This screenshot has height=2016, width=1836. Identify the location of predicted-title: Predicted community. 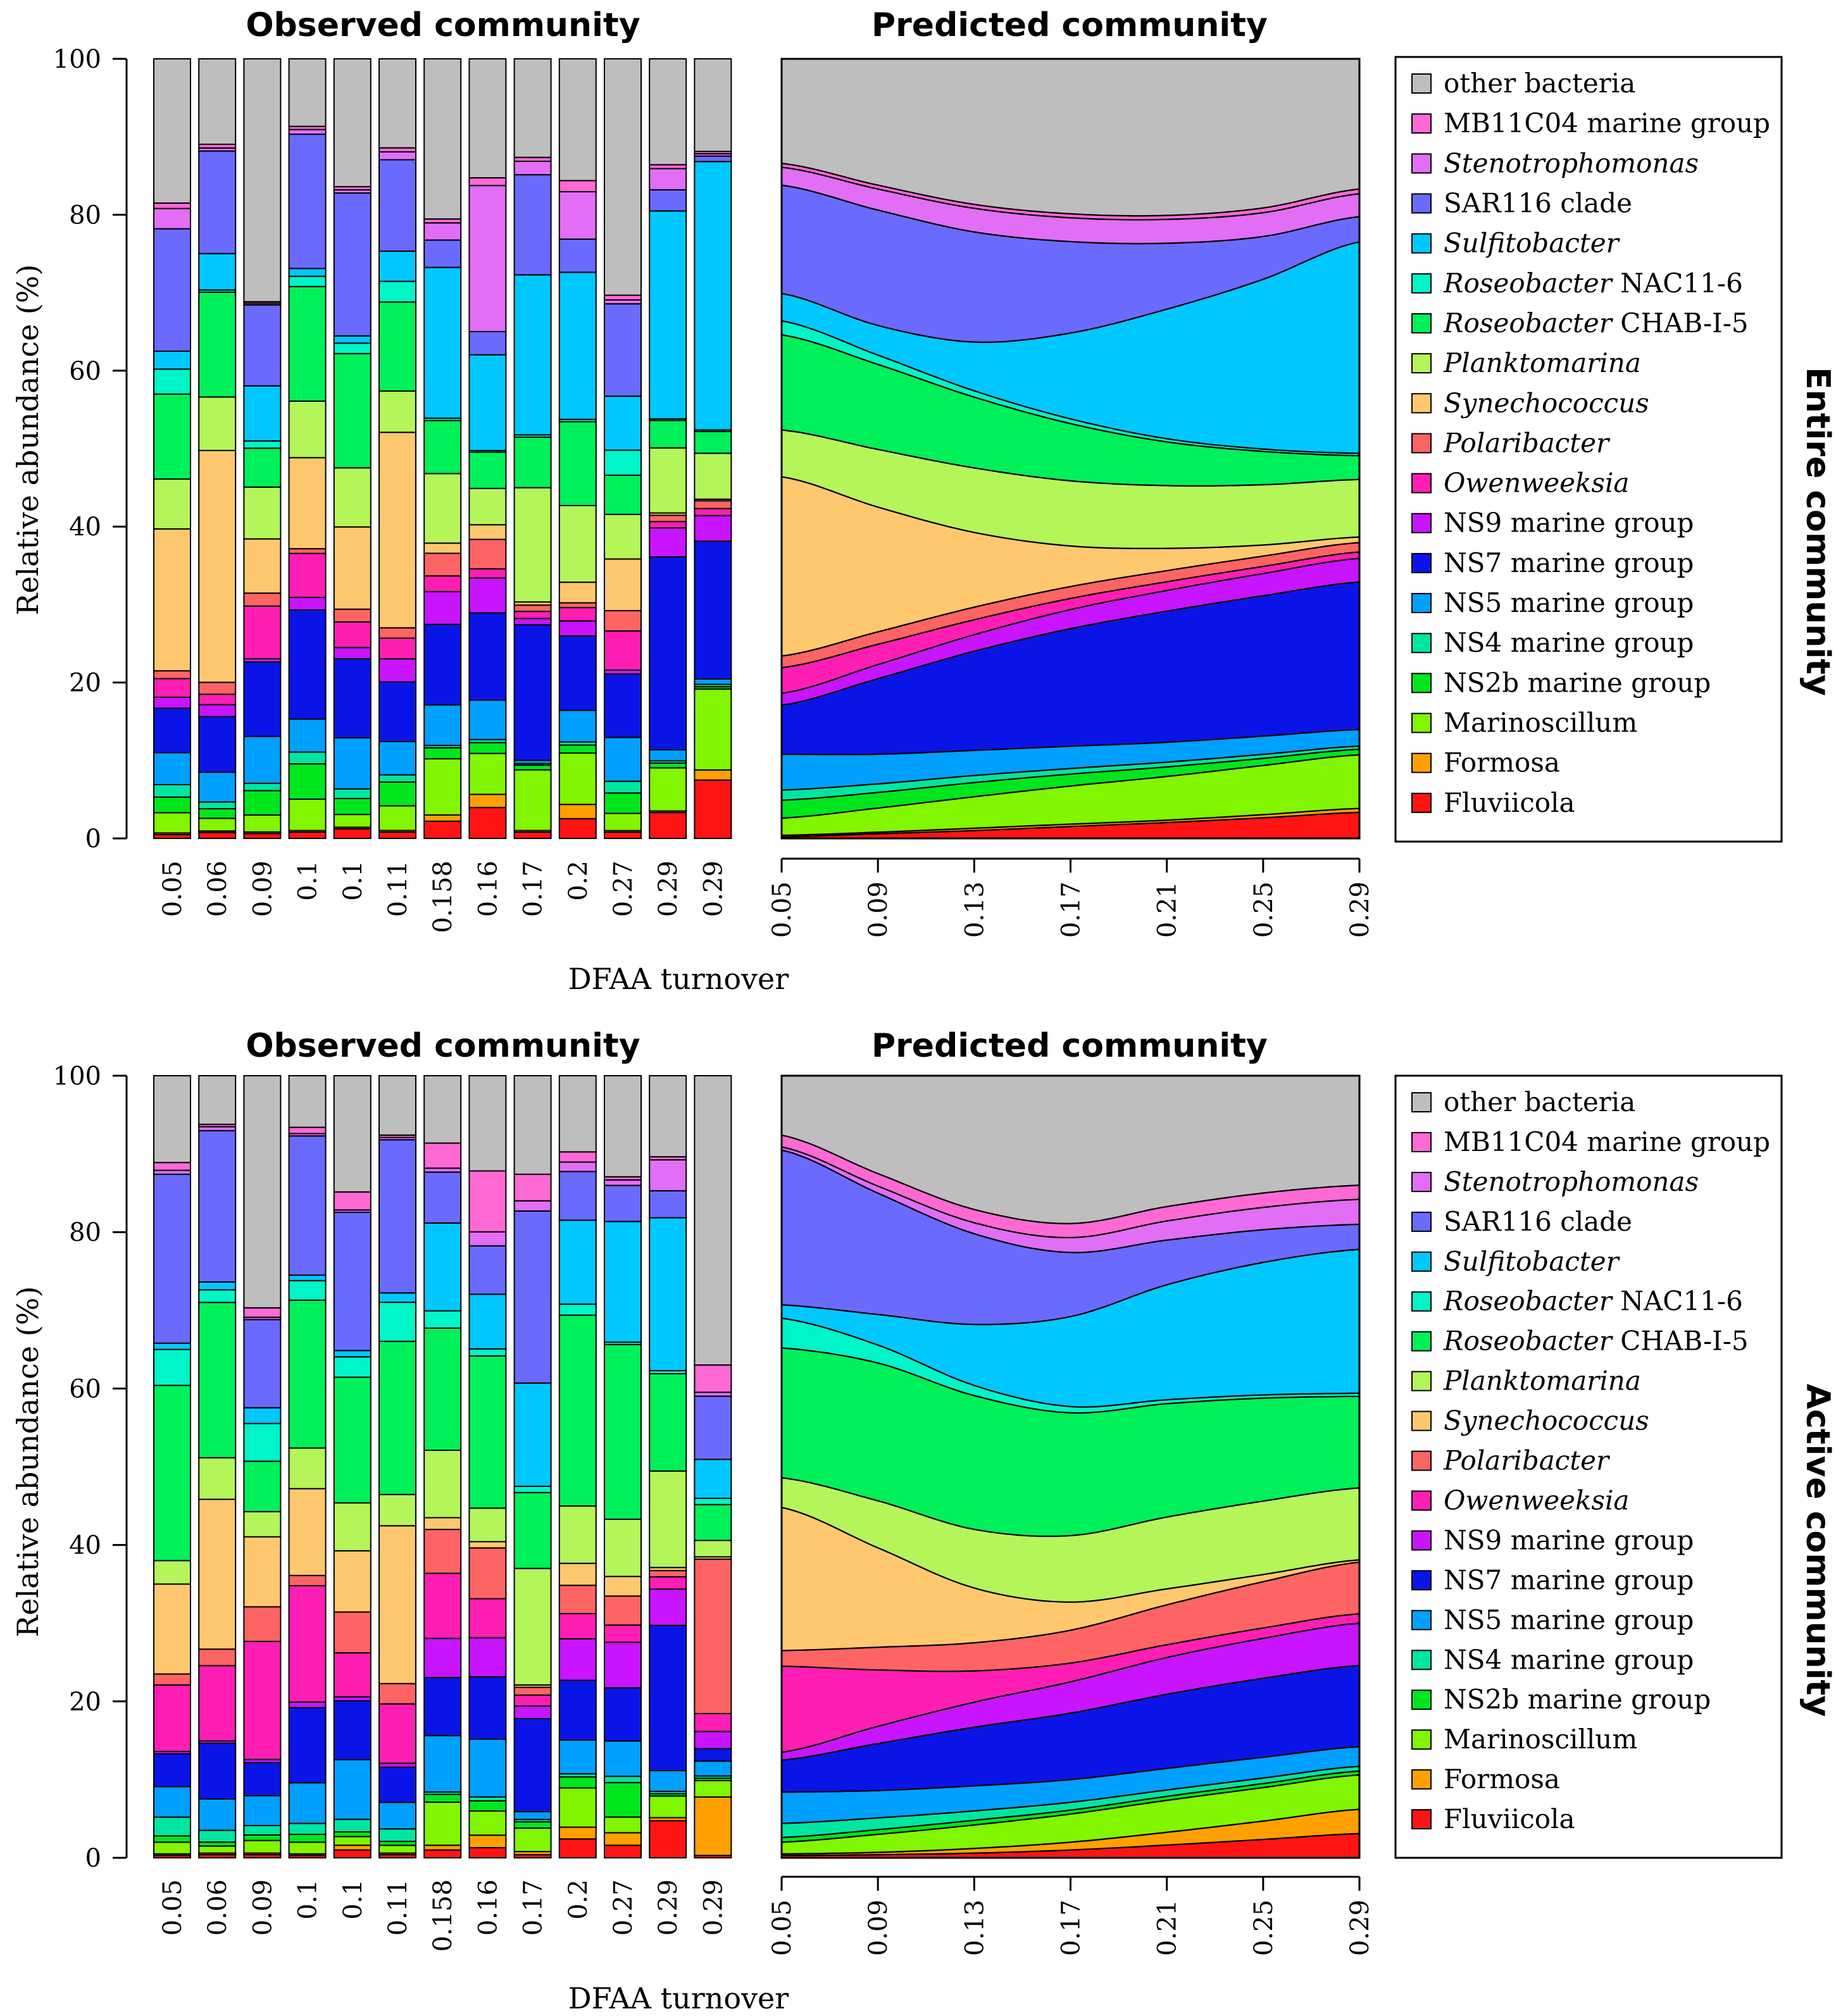
(1069, 1046).